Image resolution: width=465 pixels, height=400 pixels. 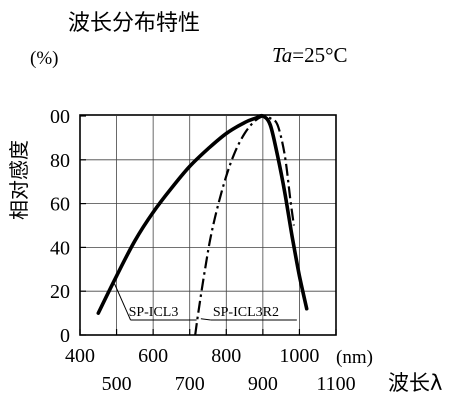 I want to click on y-unit-label: (%), so click(x=44, y=58).